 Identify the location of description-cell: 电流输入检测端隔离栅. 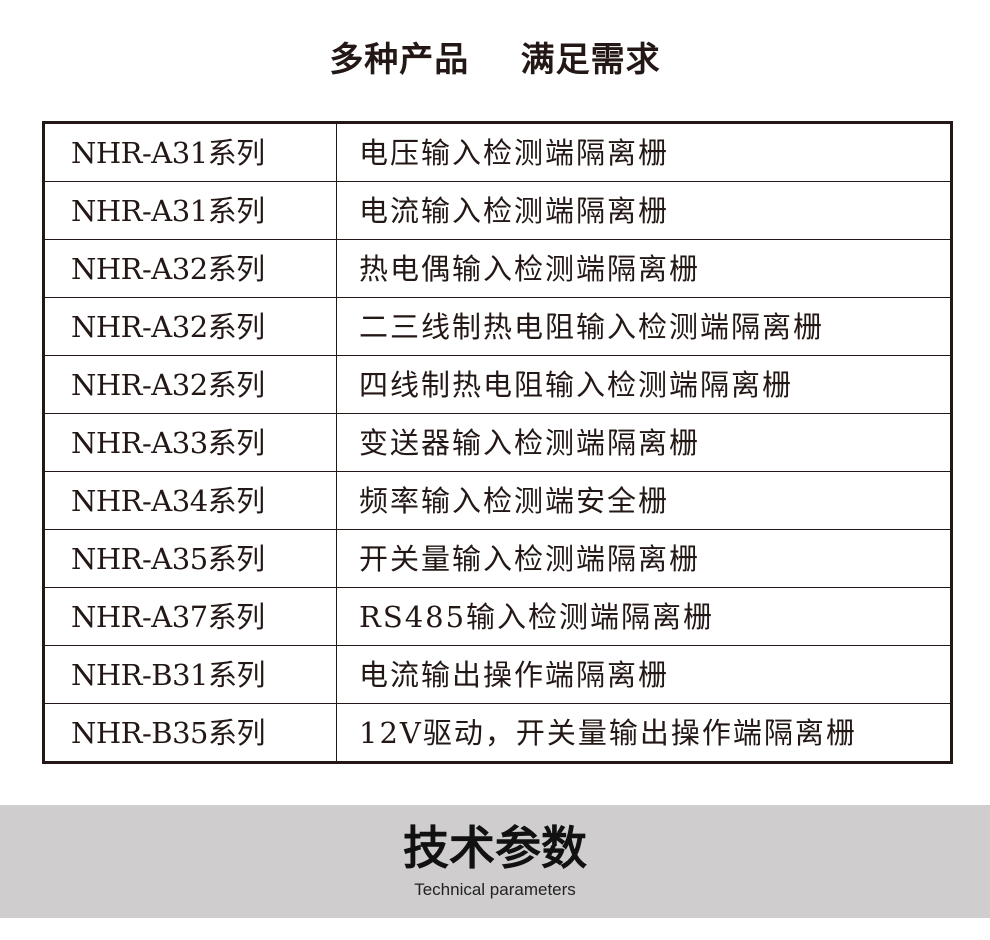
(644, 210).